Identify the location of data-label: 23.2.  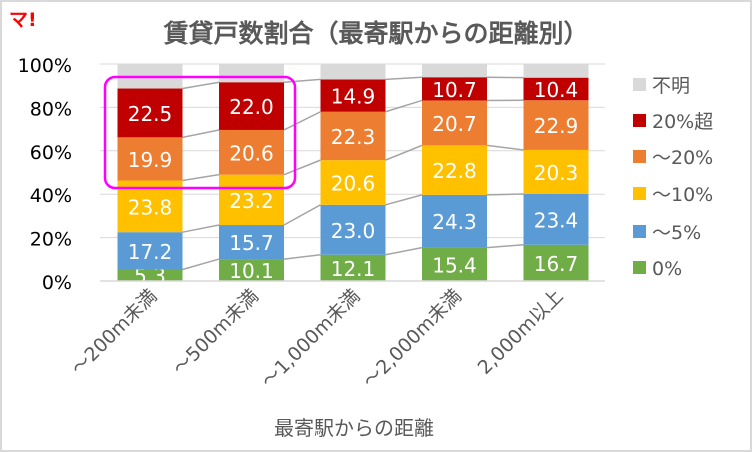
(251, 201).